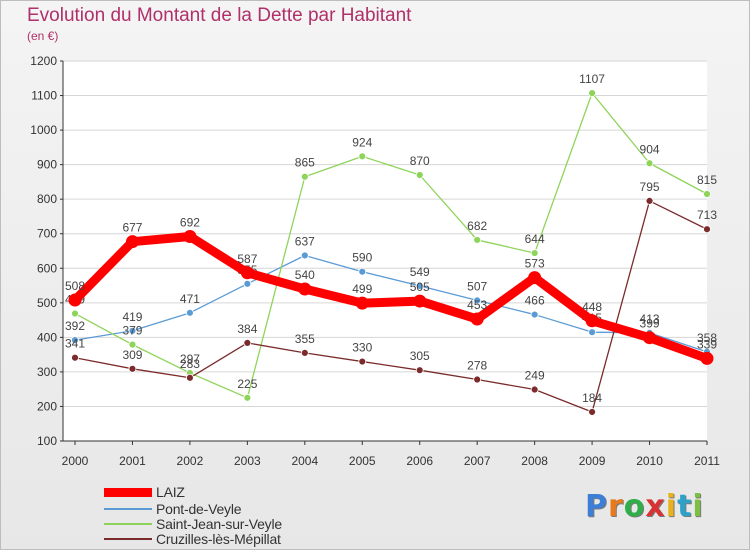 The height and width of the screenshot is (550, 750). Describe the element at coordinates (534, 314) in the screenshot. I see `series-2-point-2008` at that location.